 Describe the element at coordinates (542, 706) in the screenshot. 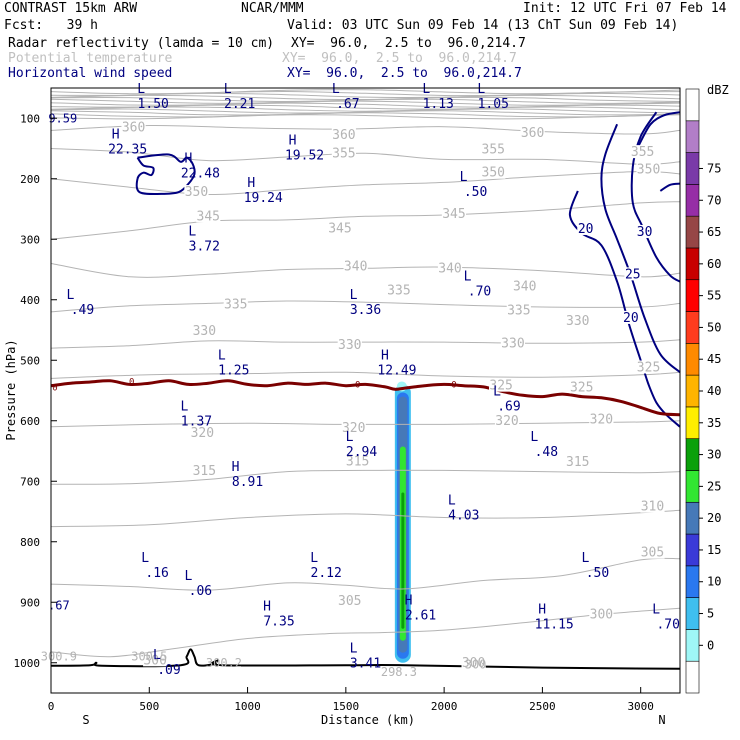

I see `x-tick-label: 2500` at that location.